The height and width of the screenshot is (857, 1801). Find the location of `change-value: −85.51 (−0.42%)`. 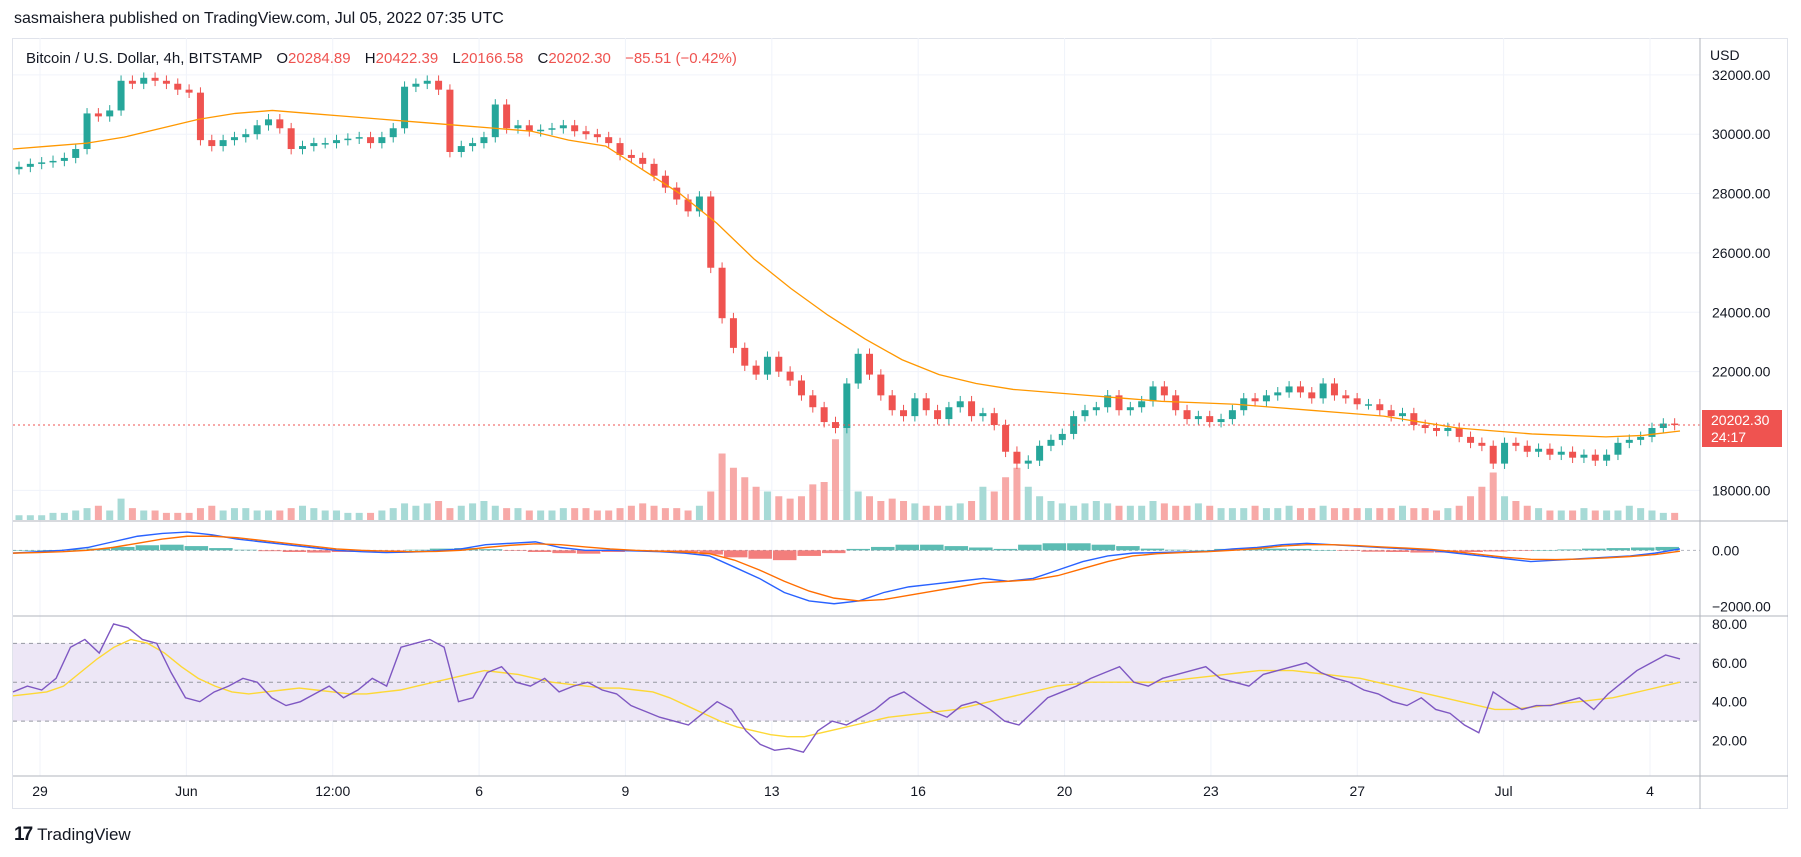

change-value: −85.51 (−0.42%) is located at coordinates (681, 58).